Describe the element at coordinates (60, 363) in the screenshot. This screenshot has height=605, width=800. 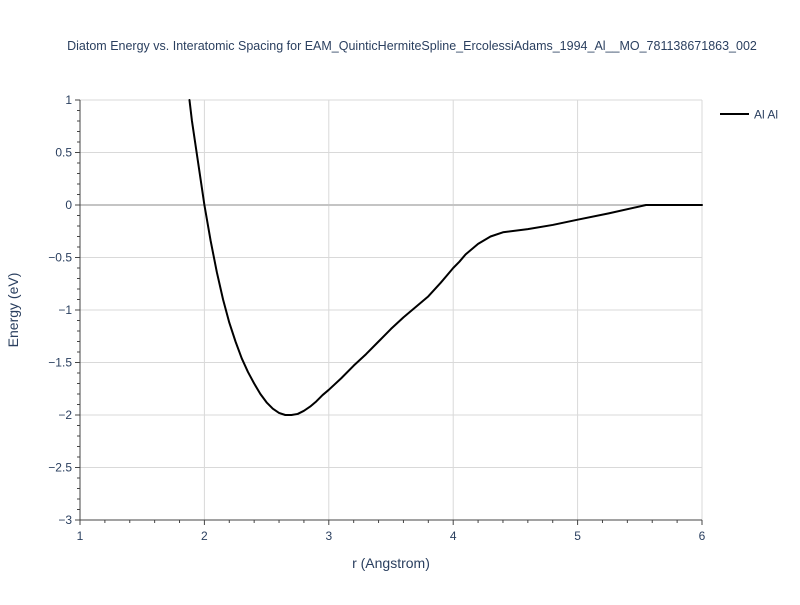
I see `y-tick-label: −1.5` at that location.